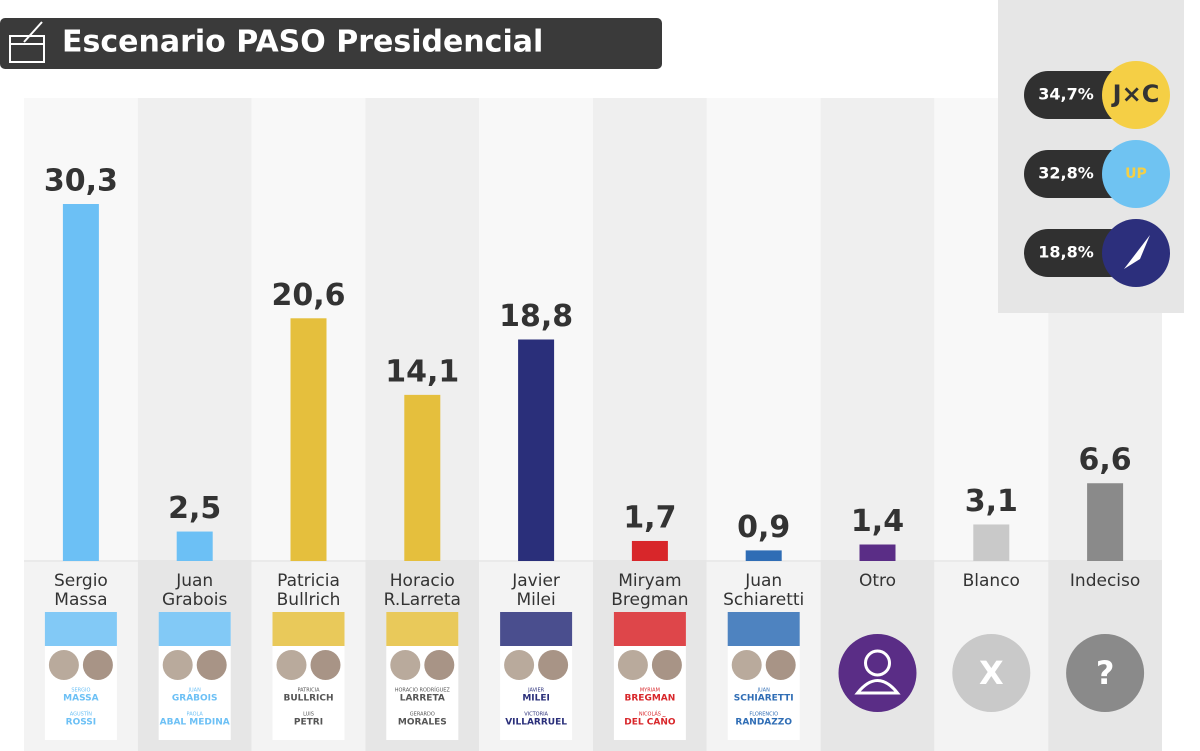 This screenshot has width=1200, height=751. I want to click on category-label: Patricia Bullrich, so click(309, 590).